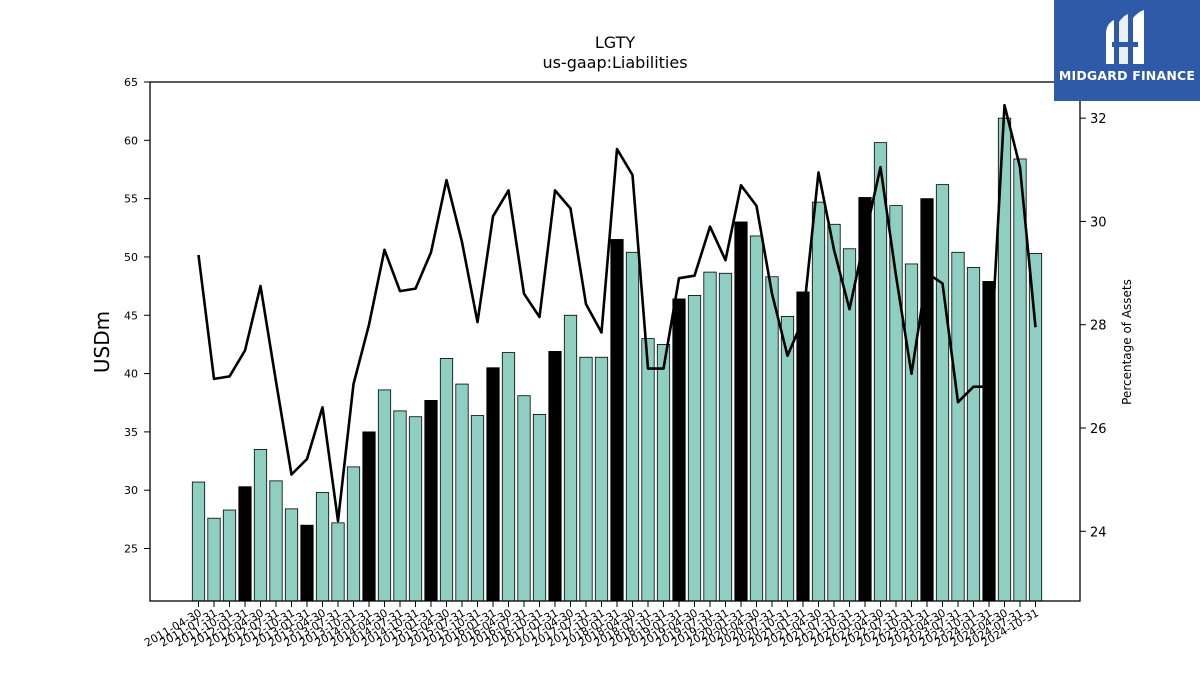 Image resolution: width=1200 pixels, height=675 pixels. I want to click on y2-tick-label: 30, so click(1098, 222).